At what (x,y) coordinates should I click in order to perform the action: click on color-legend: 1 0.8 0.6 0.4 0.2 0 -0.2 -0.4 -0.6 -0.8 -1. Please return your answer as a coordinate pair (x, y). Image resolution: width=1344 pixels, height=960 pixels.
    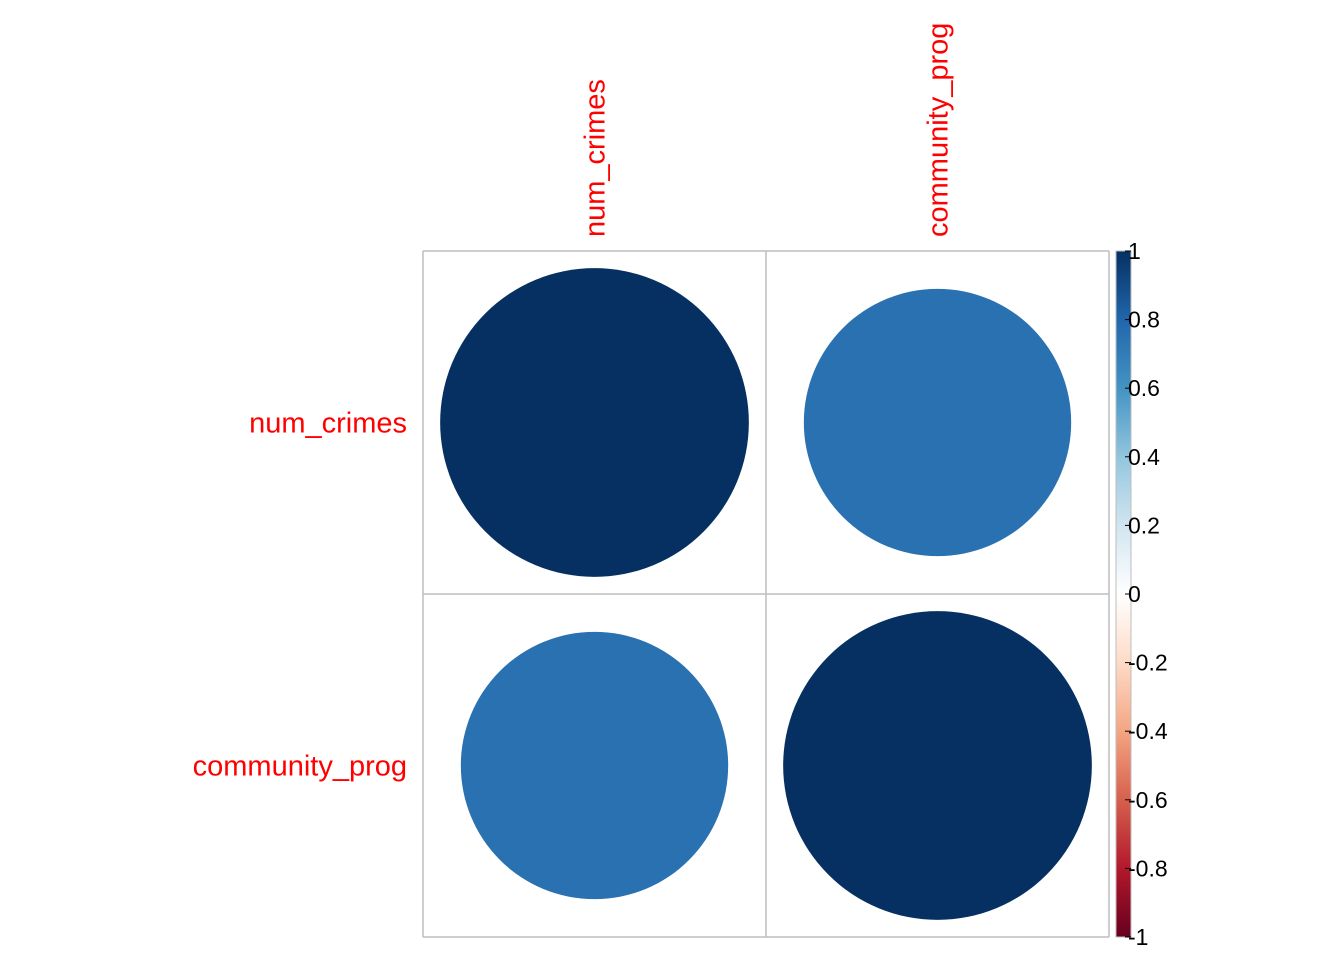
    Looking at the image, I should click on (1141, 594).